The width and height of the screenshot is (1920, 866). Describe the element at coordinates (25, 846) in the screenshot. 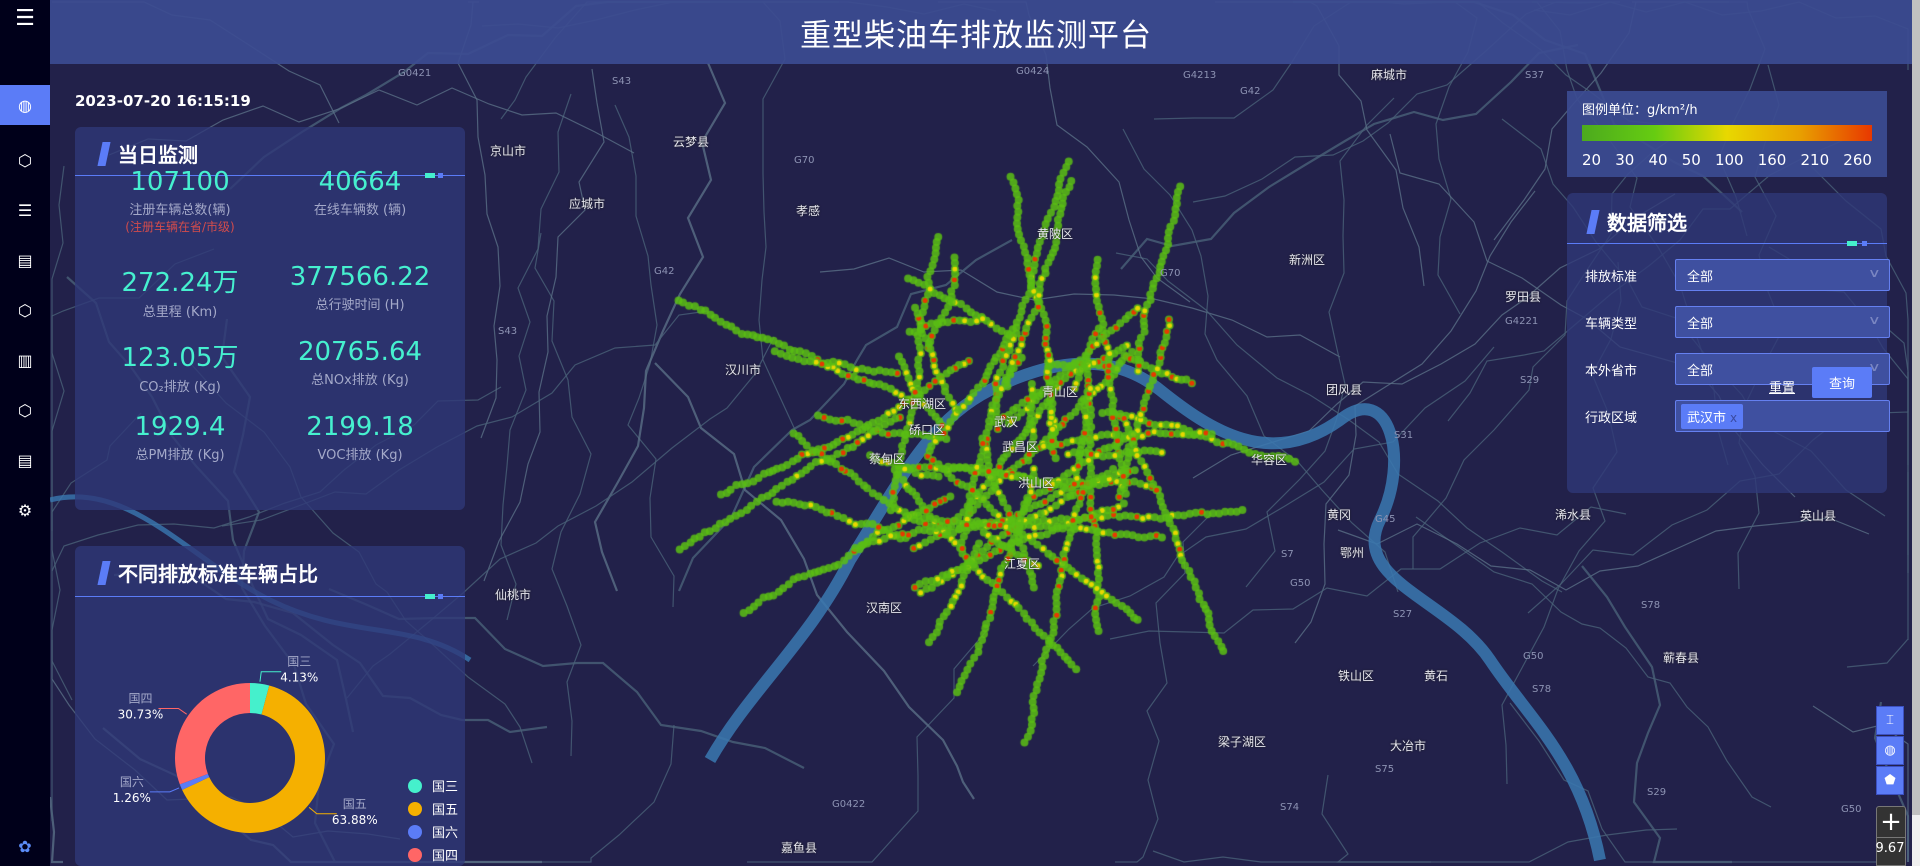

I see `sidebar-item-settings: ✿` at that location.